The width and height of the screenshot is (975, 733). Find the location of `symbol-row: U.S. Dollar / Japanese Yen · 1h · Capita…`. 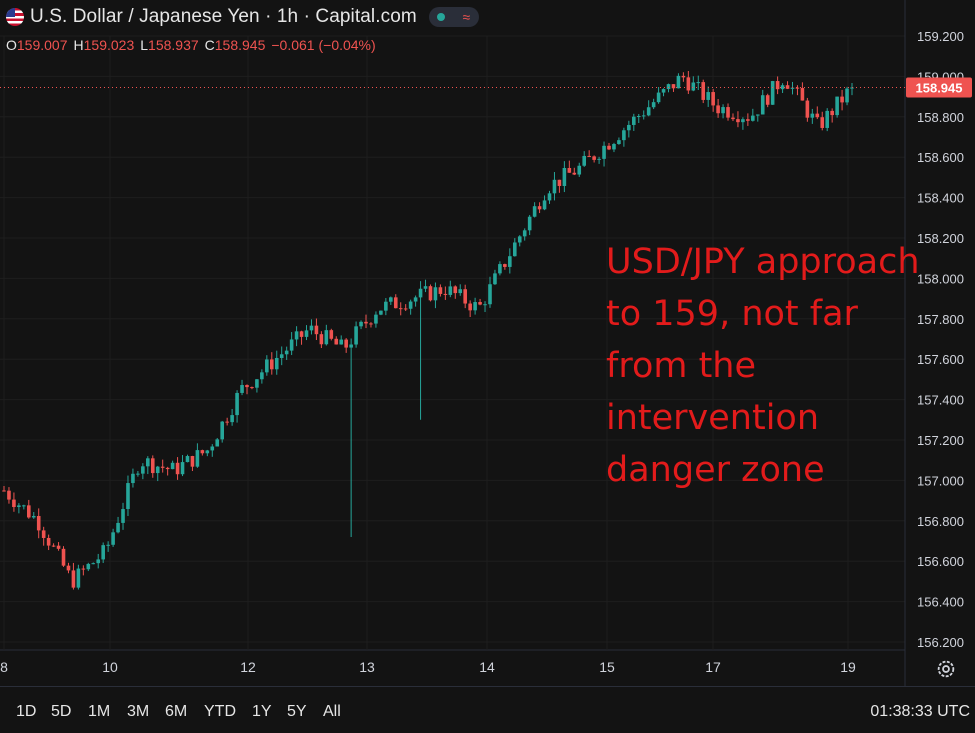

symbol-row: U.S. Dollar / Japanese Yen · 1h · Capita… is located at coordinates (242, 17).